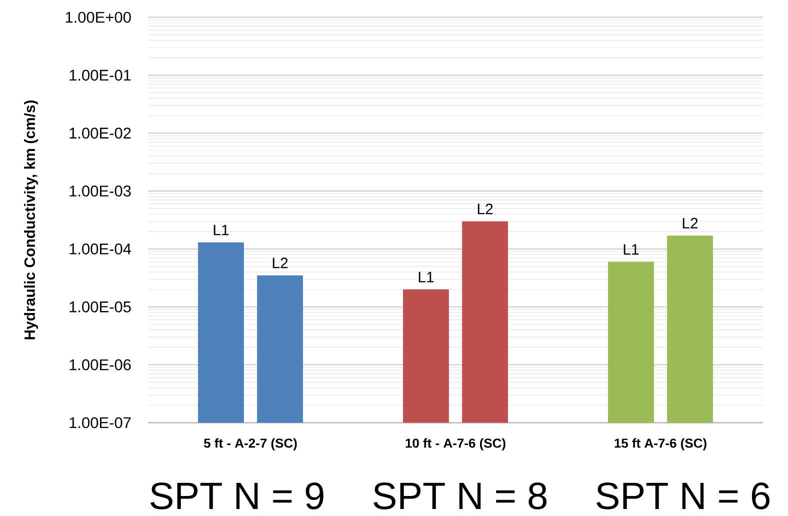 The image size is (788, 516). Describe the element at coordinates (31, 220) in the screenshot. I see `y-axis-title: Hydraulic Conductivity, km (cm/s)` at that location.